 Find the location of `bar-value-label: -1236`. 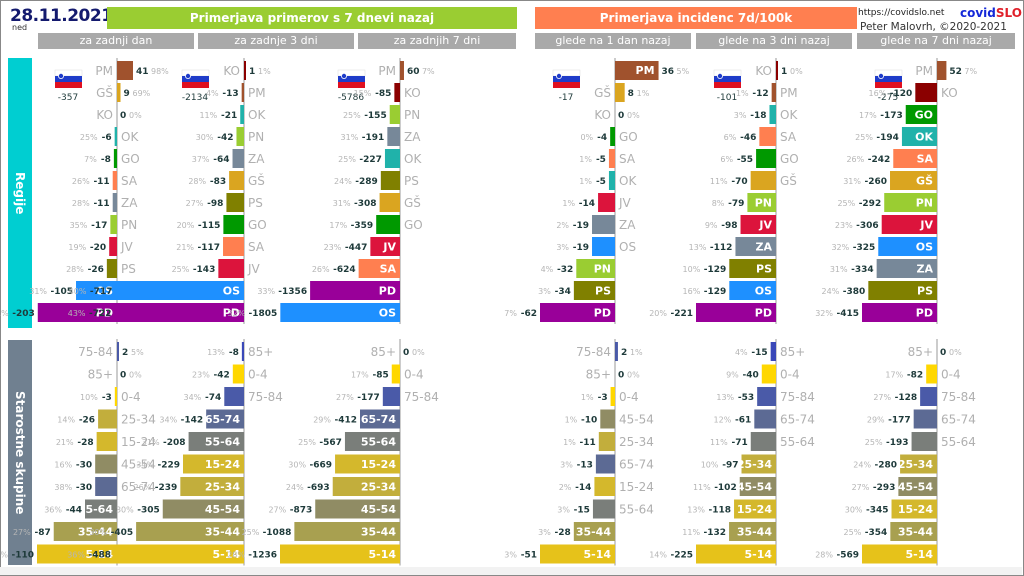

bar-value-label: -1236 is located at coordinates (262, 556).